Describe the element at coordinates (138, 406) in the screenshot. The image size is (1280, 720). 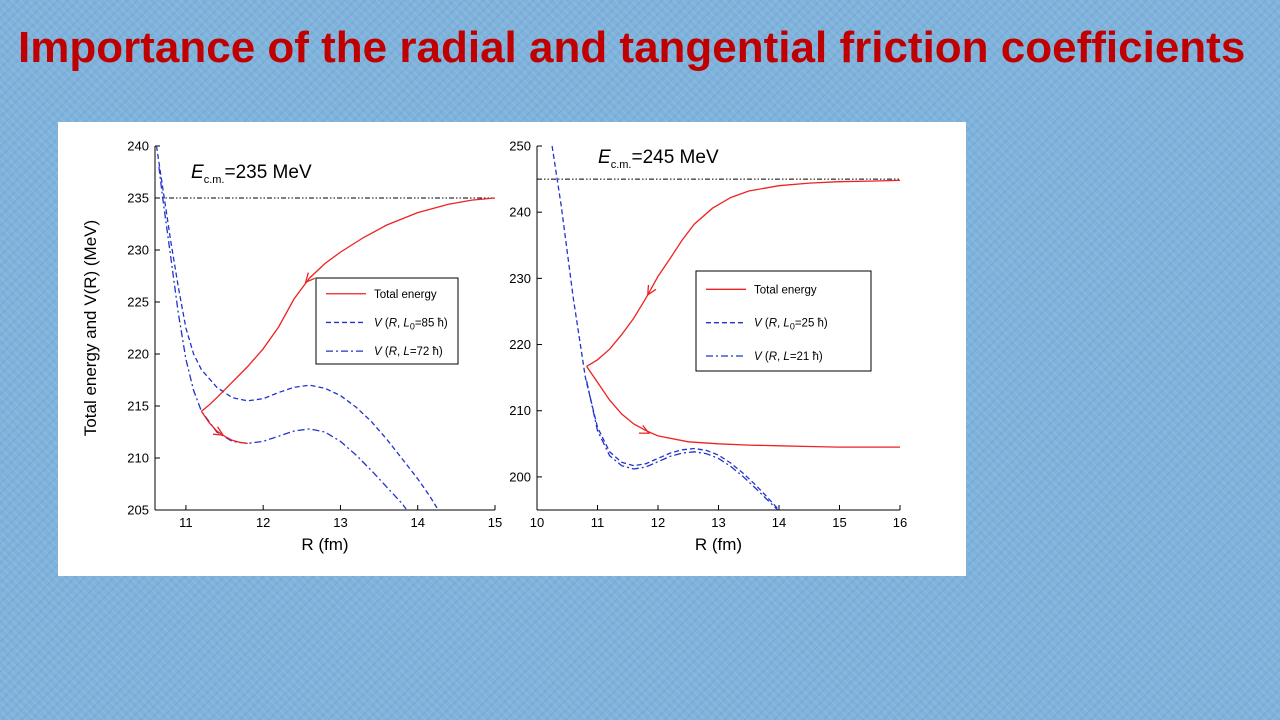
I see `y-tick-label: 215` at that location.